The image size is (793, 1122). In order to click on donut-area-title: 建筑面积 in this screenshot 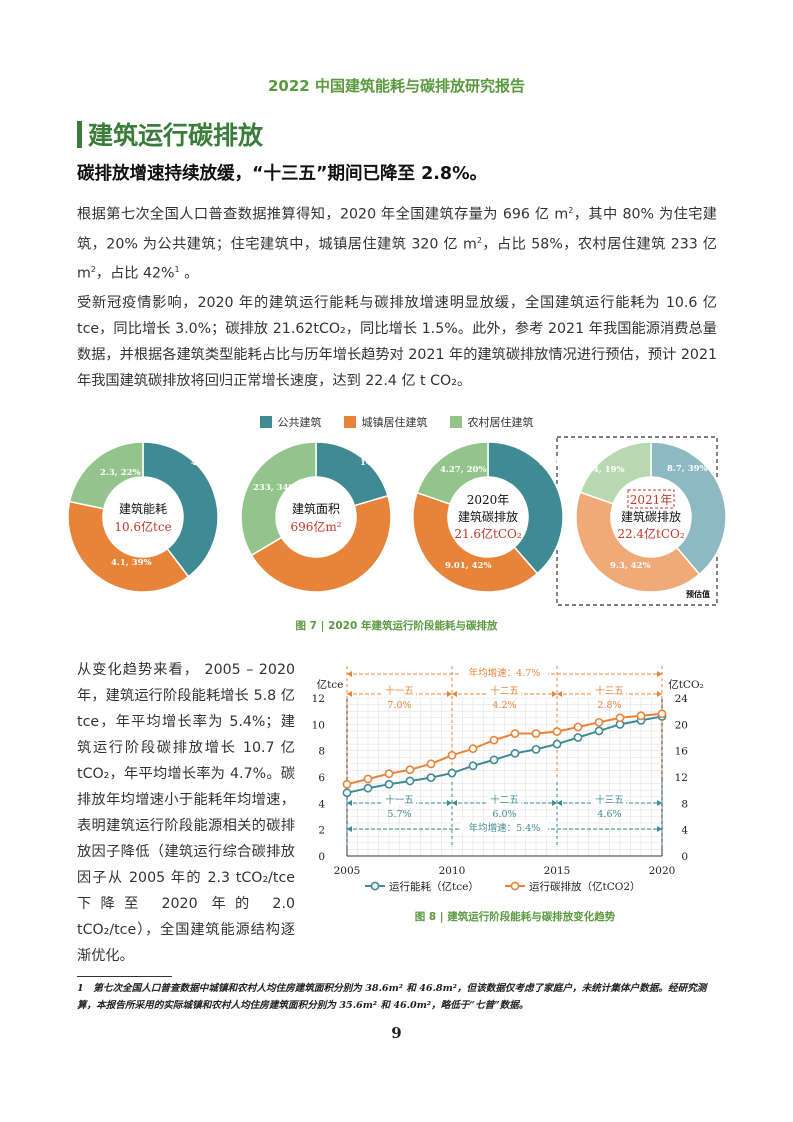, I will do `click(316, 508)`.